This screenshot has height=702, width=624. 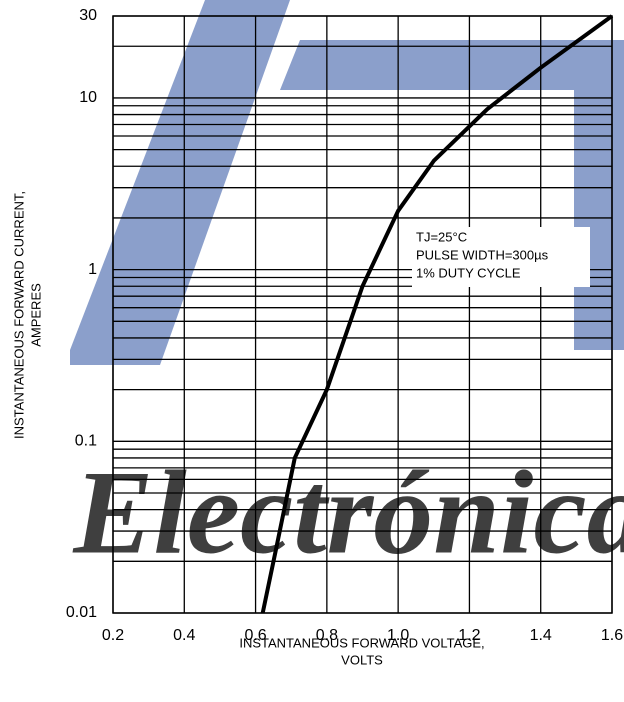 What do you see at coordinates (81, 612) in the screenshot?
I see `y-tick-label: 0.01` at bounding box center [81, 612].